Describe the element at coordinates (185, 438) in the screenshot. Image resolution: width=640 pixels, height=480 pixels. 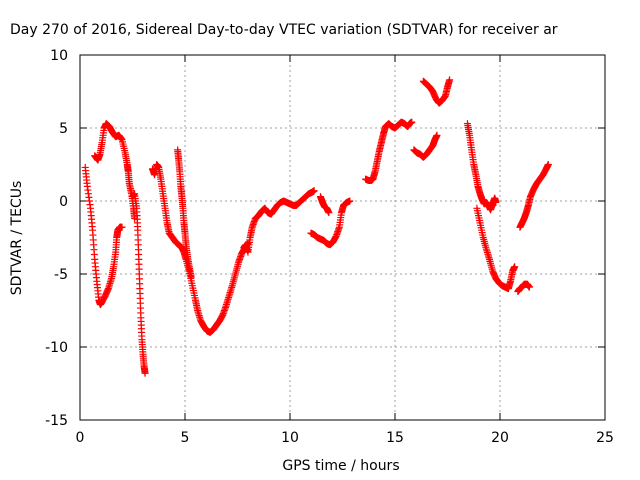
I see `x-tick-label: 5` at that location.